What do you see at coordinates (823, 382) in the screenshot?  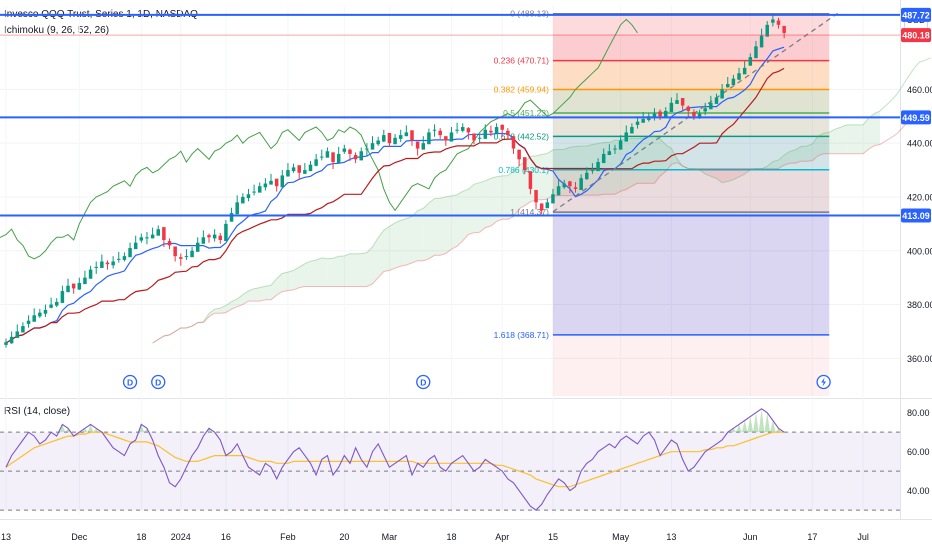 I see `earnings-marker` at bounding box center [823, 382].